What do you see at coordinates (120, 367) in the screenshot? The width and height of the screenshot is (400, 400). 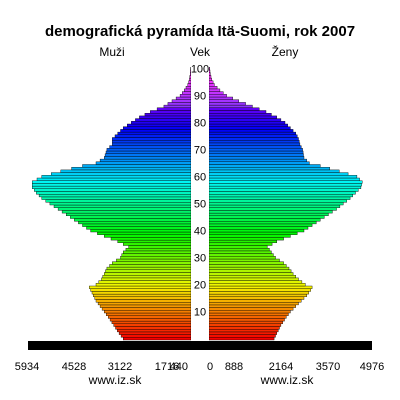 I see `x-tick-label: 3122` at bounding box center [120, 367].